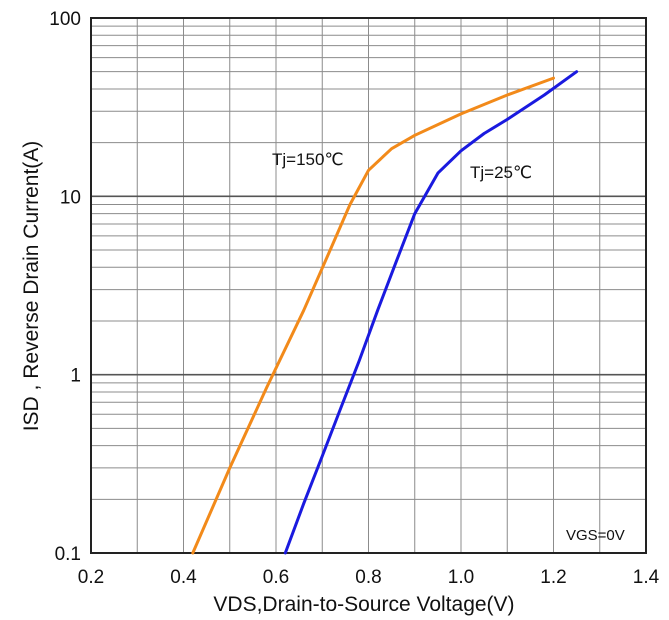 Image resolution: width=669 pixels, height=620 pixels. Describe the element at coordinates (595, 535) in the screenshot. I see `vgs-annotation: VGS=0V` at that location.